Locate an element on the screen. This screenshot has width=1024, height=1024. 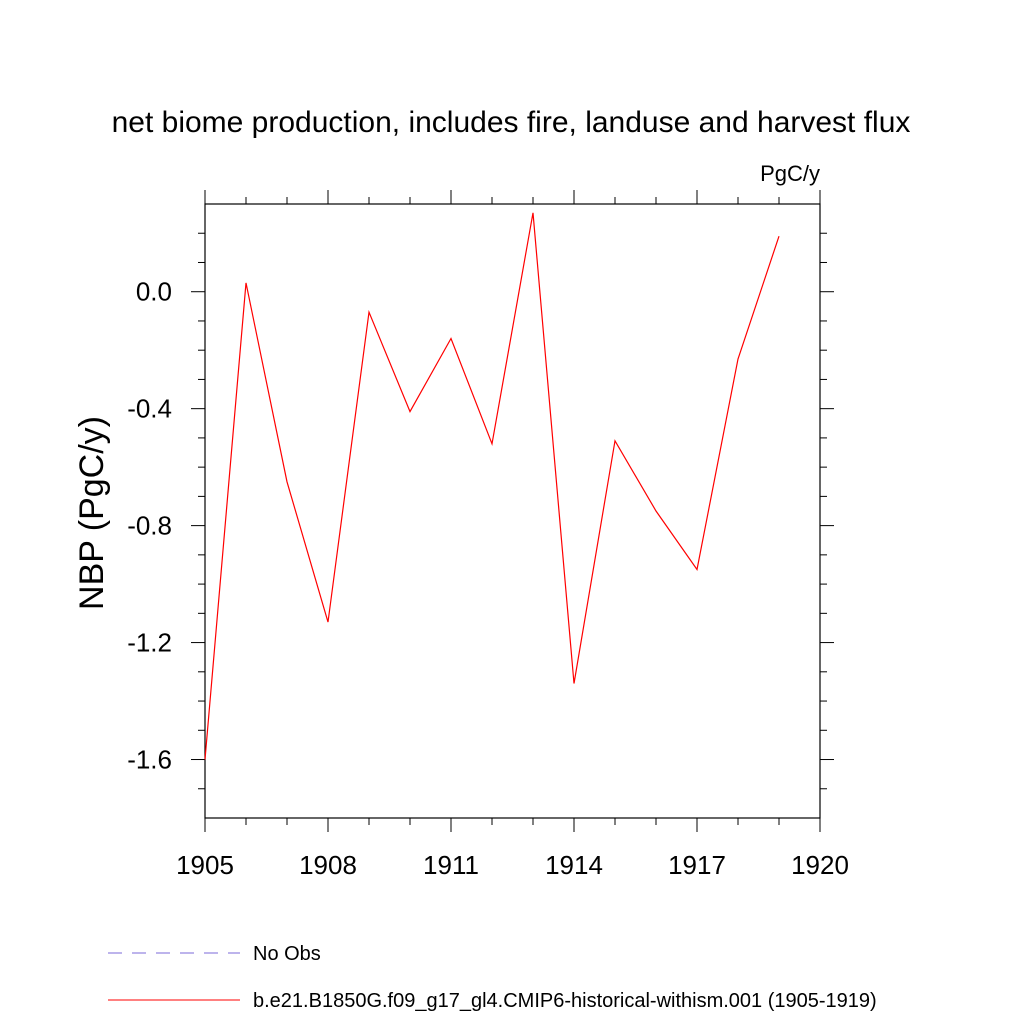
x-tick-label: 1908 is located at coordinates (328, 865).